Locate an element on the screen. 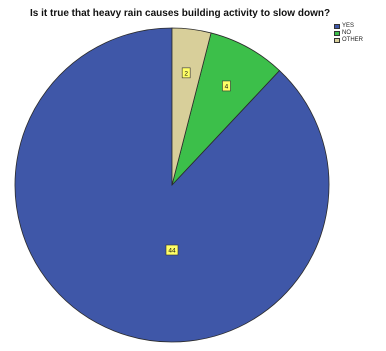 This screenshot has height=351, width=386. data-label-other: 2 is located at coordinates (186, 73).